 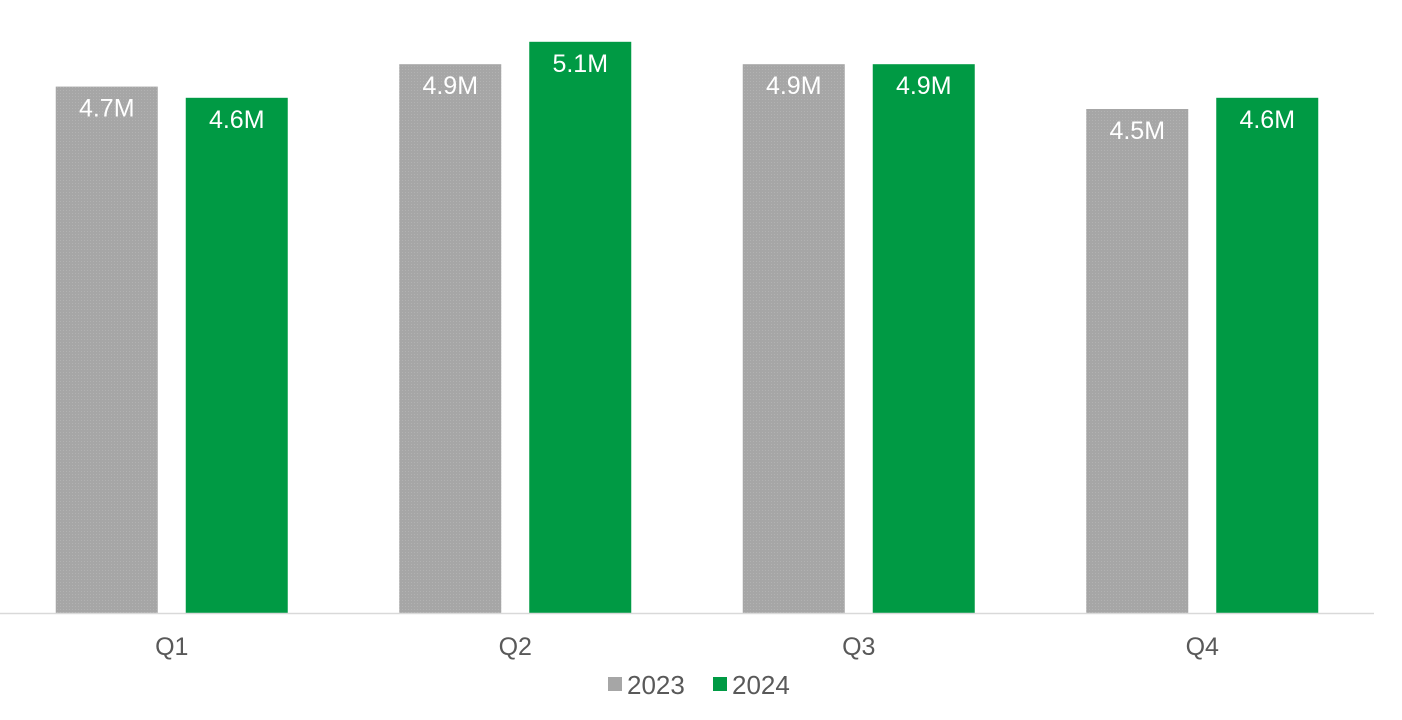 I want to click on bar-2023-Q1, so click(x=106, y=350).